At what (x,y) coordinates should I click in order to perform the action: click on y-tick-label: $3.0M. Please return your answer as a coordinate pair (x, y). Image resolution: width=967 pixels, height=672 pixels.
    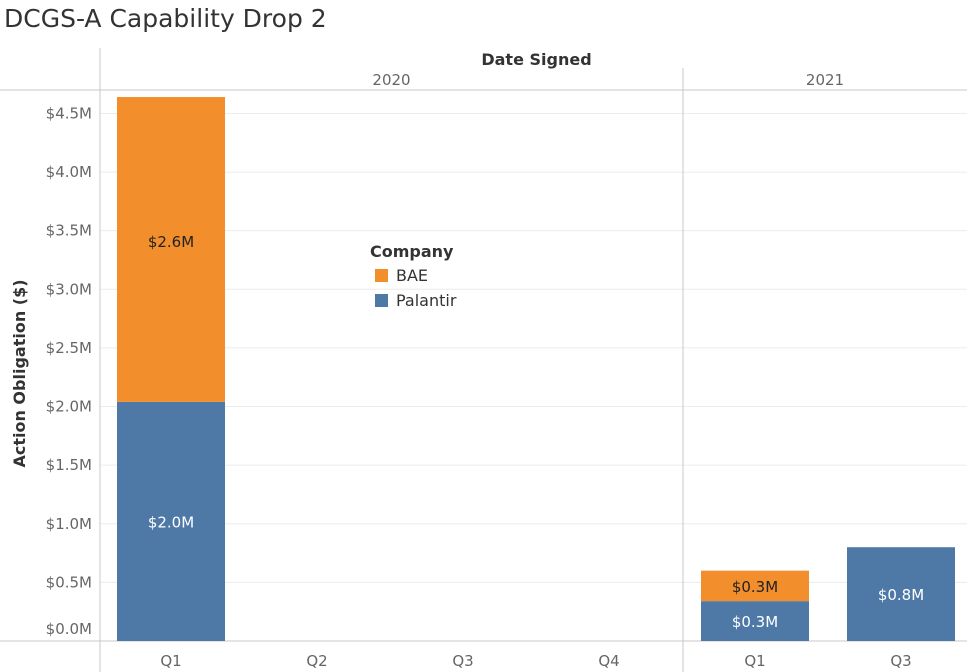
    Looking at the image, I should click on (69, 289).